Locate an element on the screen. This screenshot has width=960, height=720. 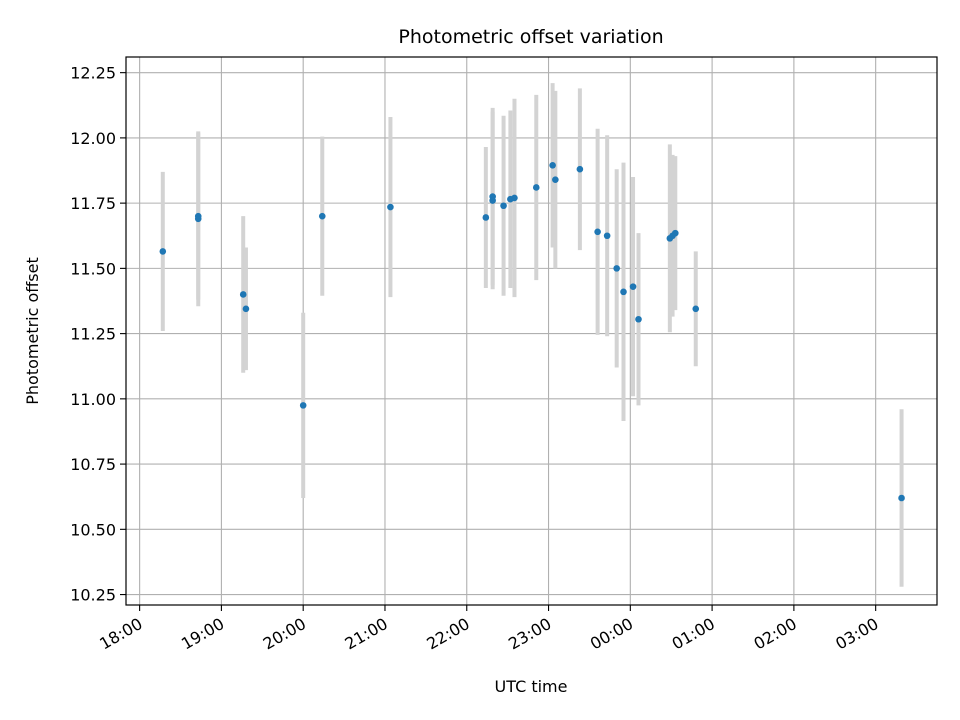
y-tick-label: 12.25 is located at coordinates (93, 73).